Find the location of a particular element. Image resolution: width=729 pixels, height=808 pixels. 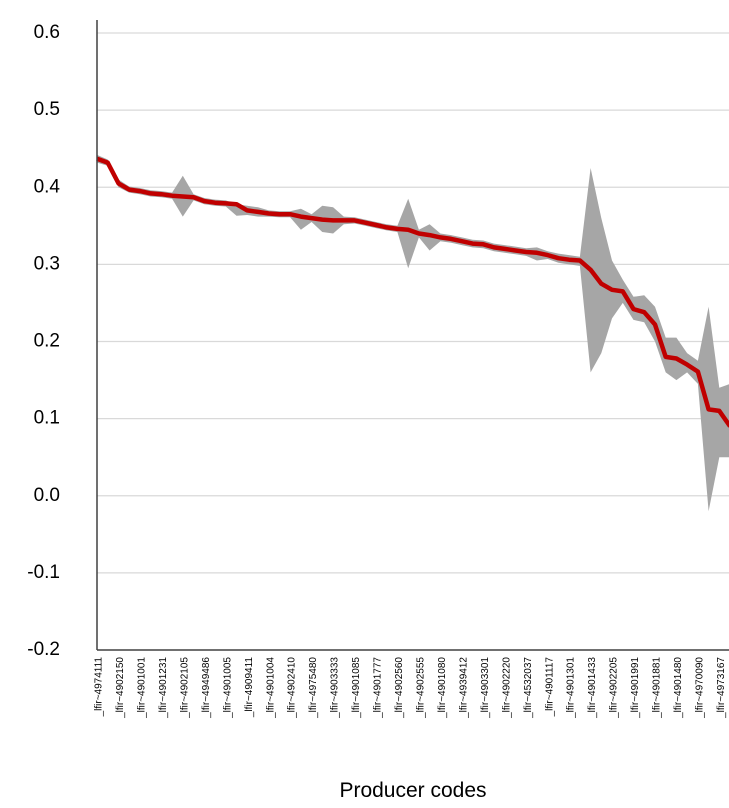

x-tick-label: _lfir~4939412 is located at coordinates (463, 688).